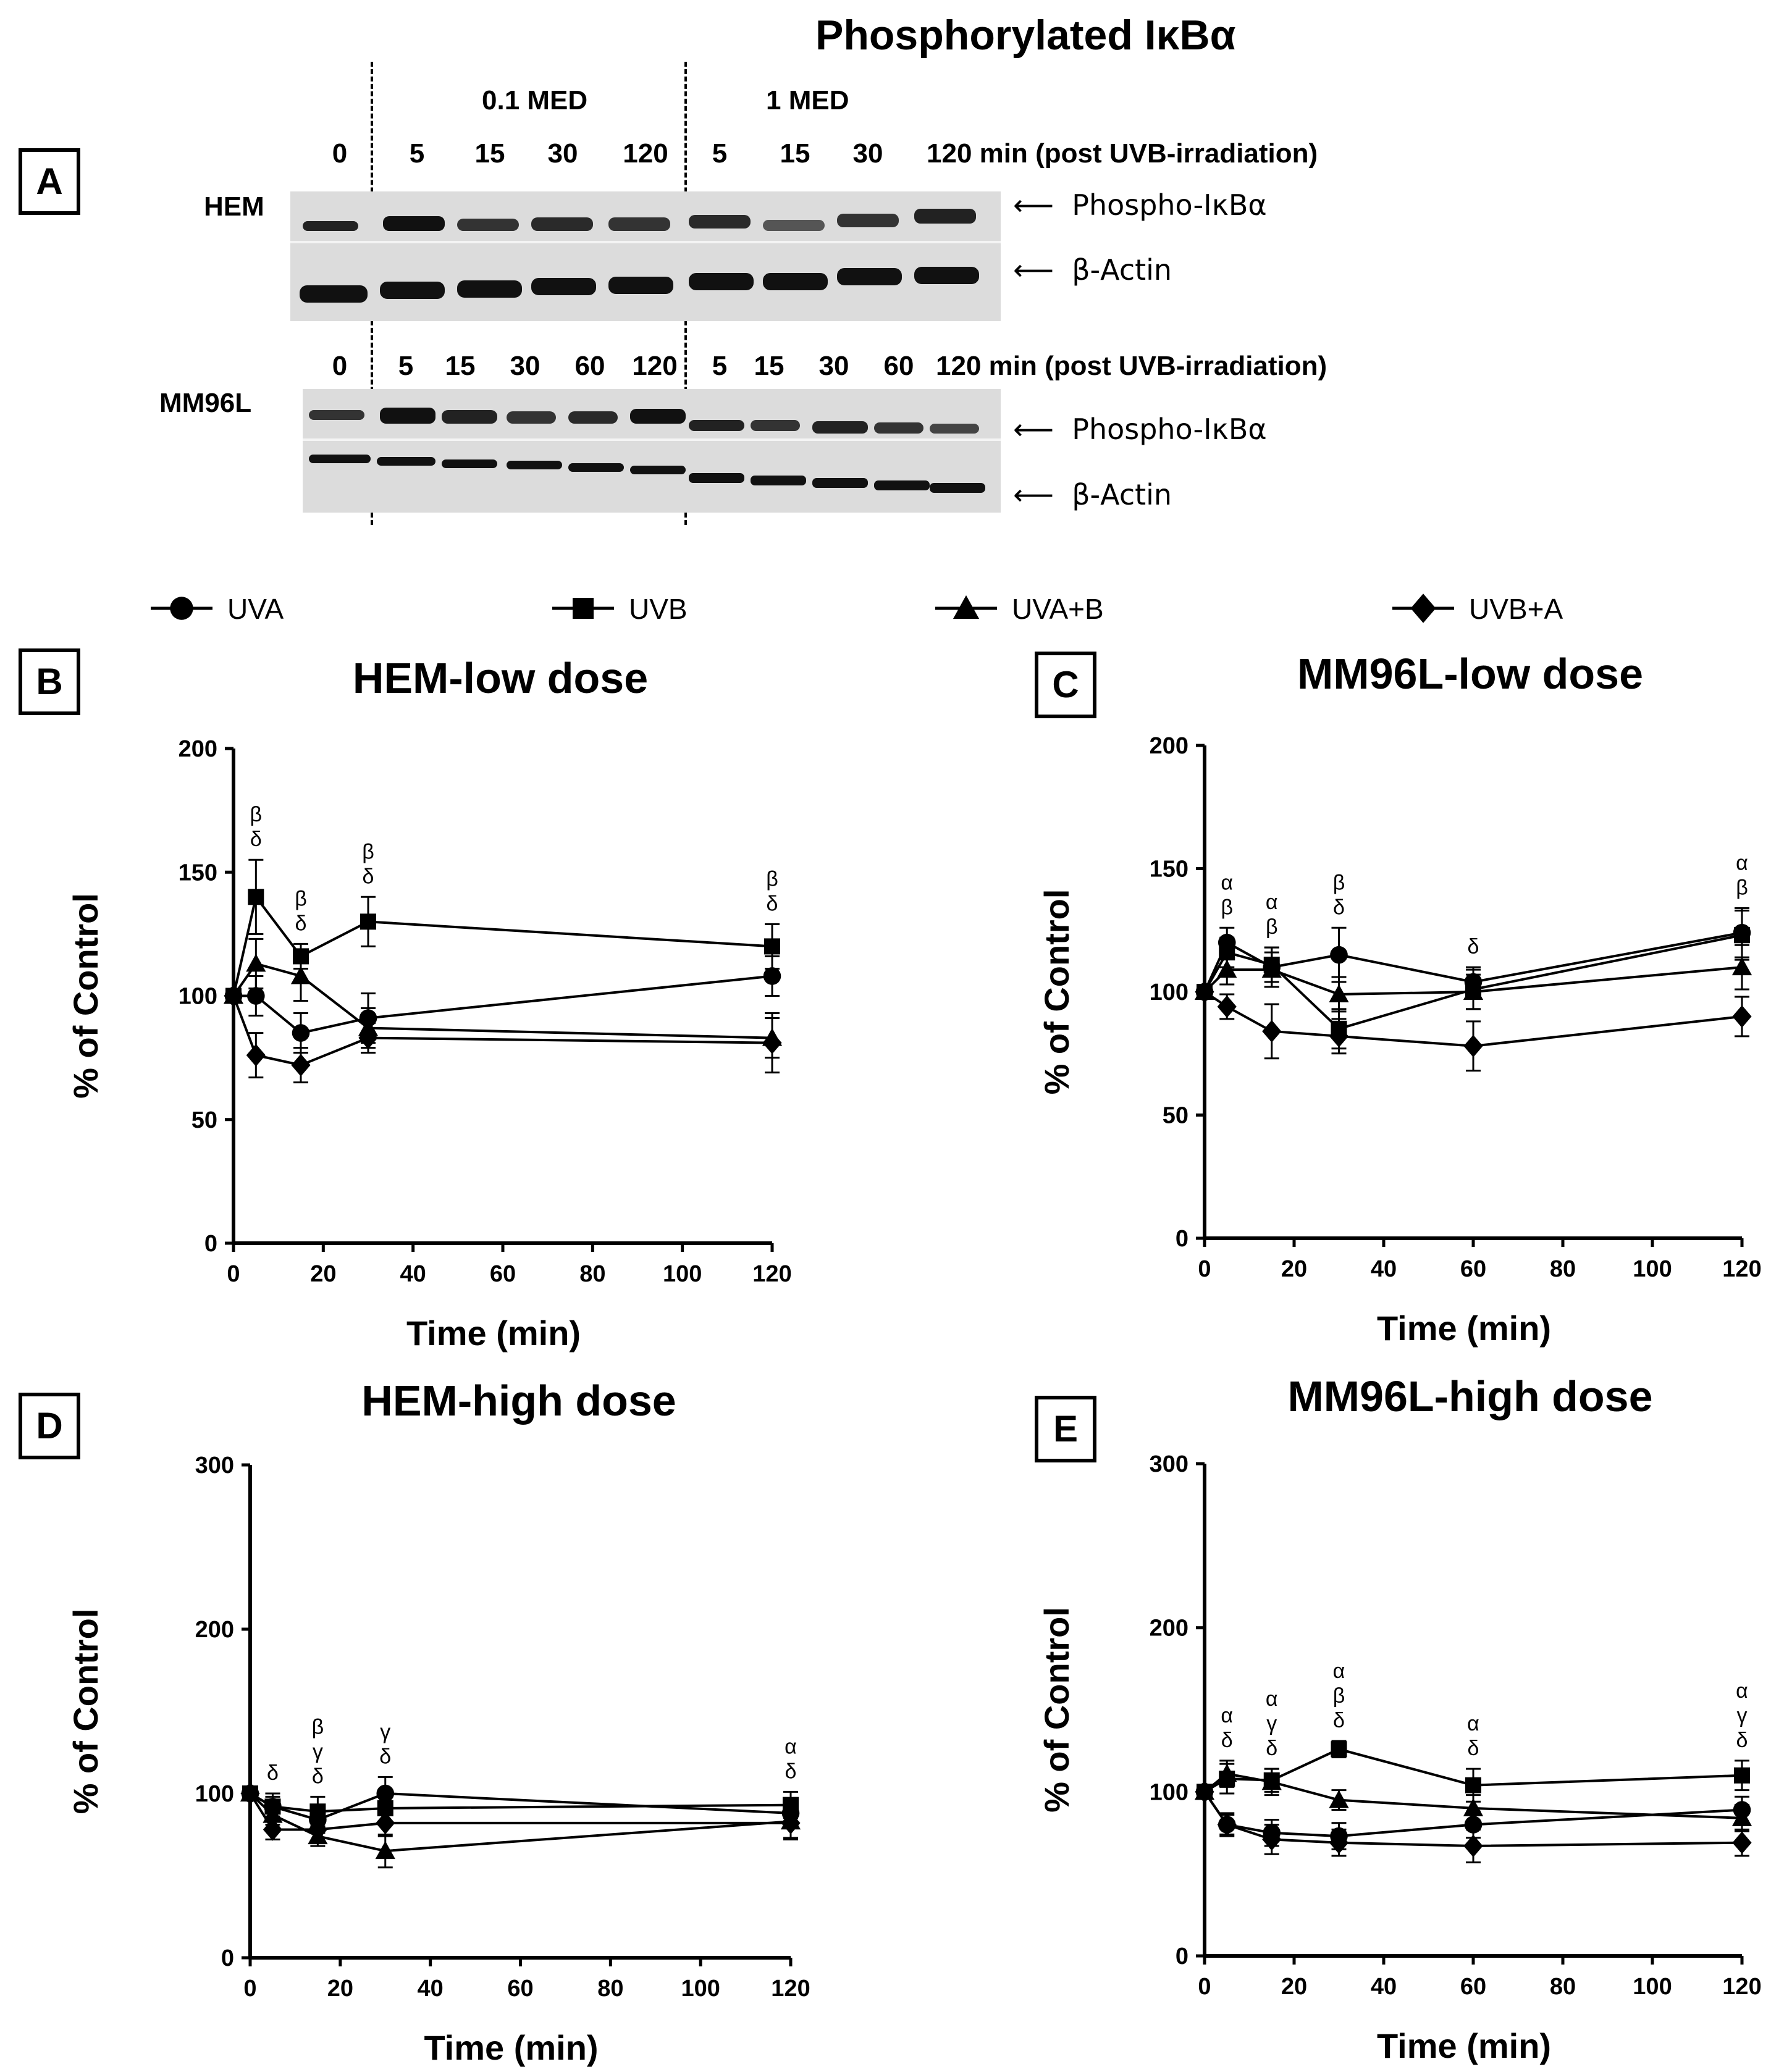 The width and height of the screenshot is (1771, 2072). What do you see at coordinates (720, 366) in the screenshot?
I see `mm96l-lane-label: 5` at bounding box center [720, 366].